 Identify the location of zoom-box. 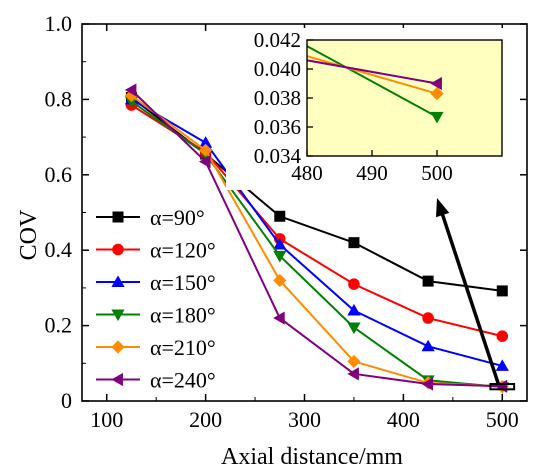
(502, 387).